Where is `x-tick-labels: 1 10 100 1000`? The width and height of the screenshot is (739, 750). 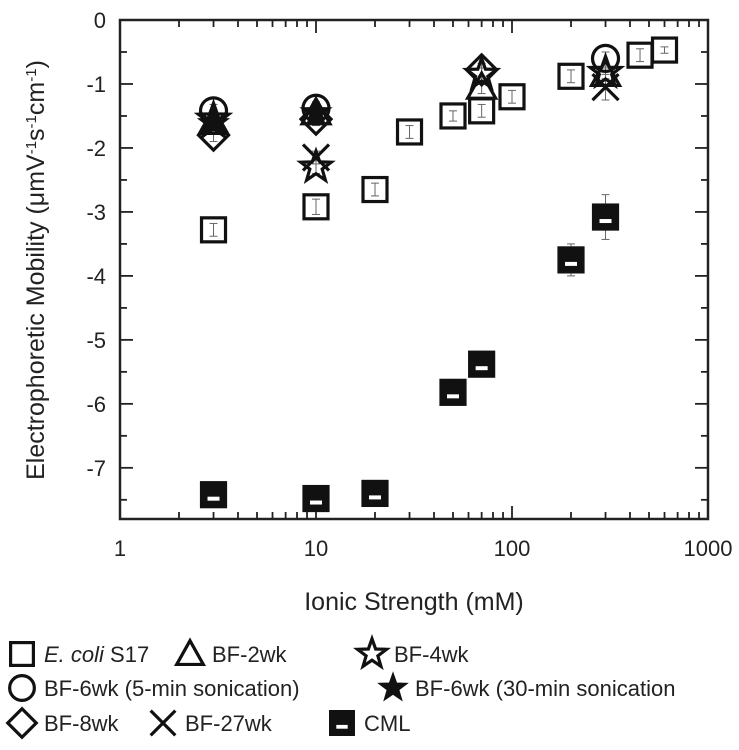
x-tick-labels: 1 10 100 1000 is located at coordinates (423, 548).